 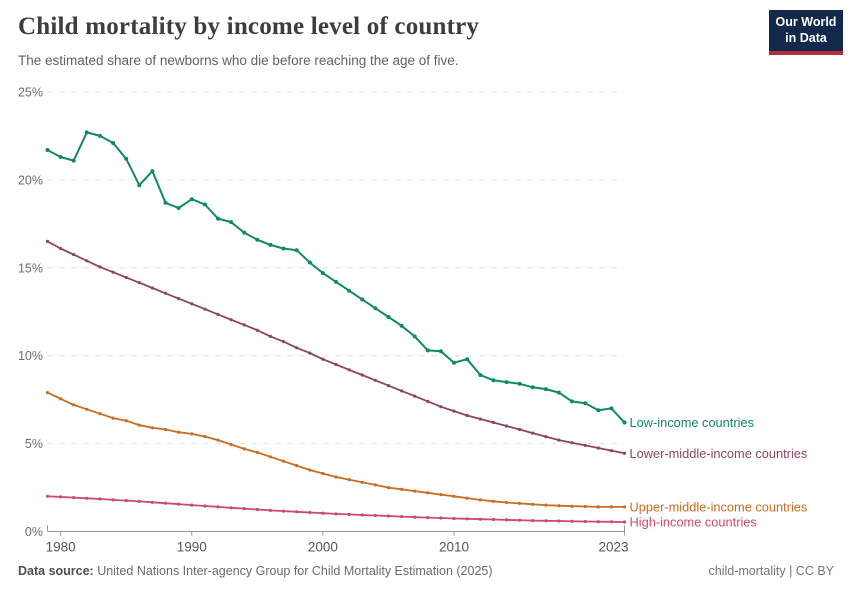 I want to click on series-label-upper-middle-income-countries: Upper-middle-income countries, so click(x=719, y=506).